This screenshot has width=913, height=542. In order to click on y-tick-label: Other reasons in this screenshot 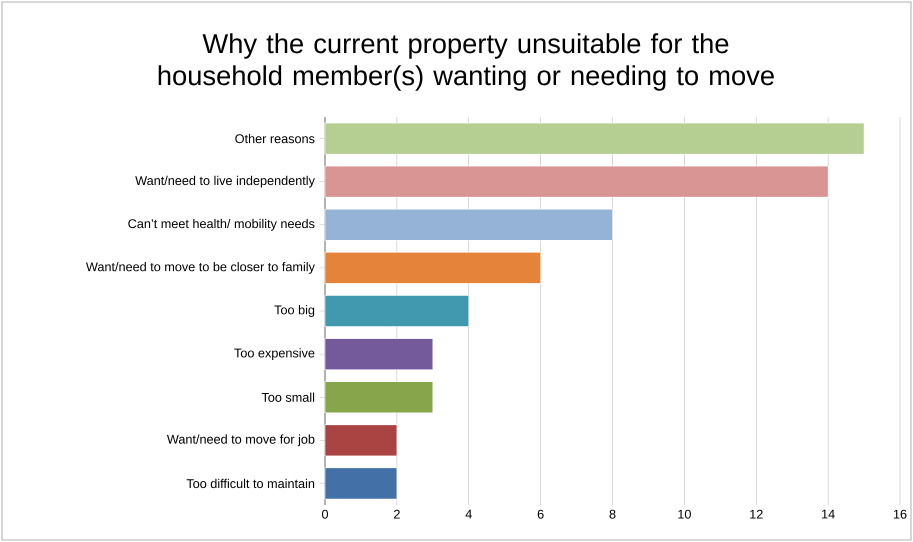, I will do `click(274, 139)`.